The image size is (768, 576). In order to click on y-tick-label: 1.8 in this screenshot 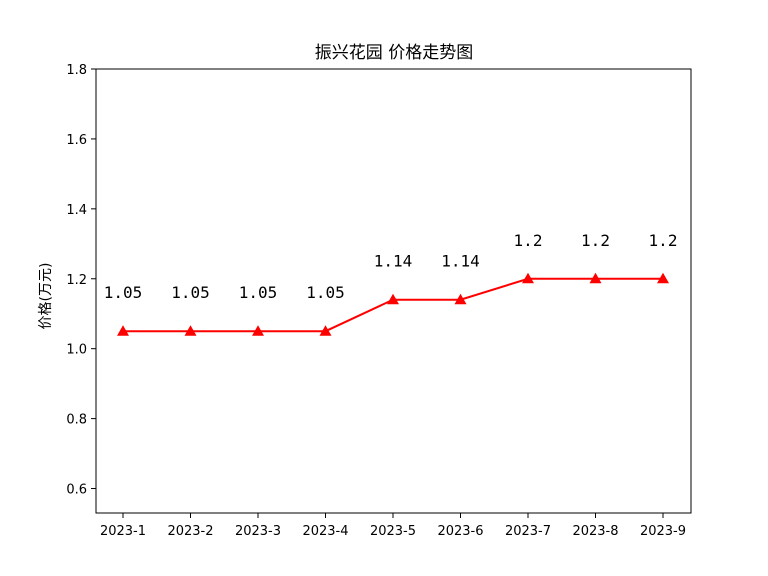, I will do `click(76, 70)`.